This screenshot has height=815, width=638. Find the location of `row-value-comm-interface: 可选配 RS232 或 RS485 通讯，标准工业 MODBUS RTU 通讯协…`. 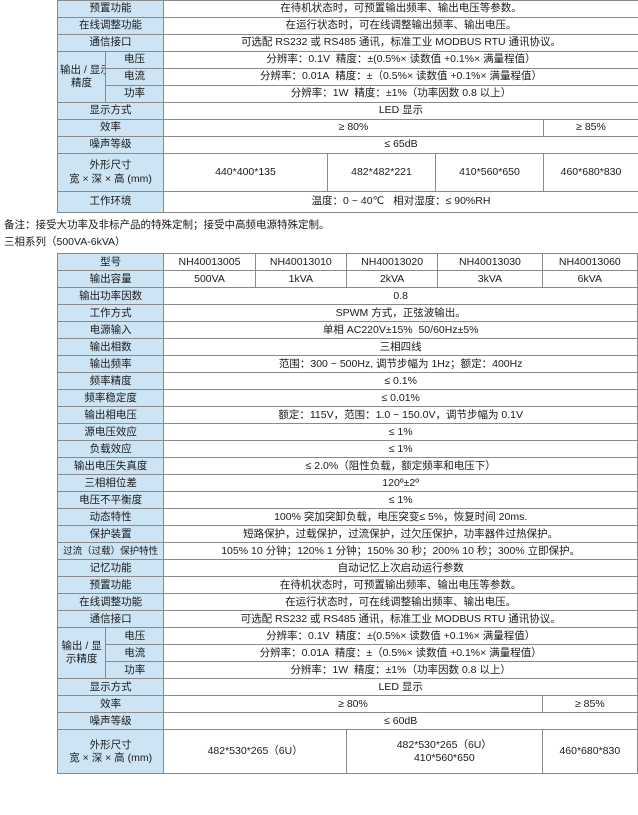

row-value-comm-interface: 可选配 RS232 或 RS485 通讯，标准工业 MODBUS RTU 通讯协… is located at coordinates (400, 43).